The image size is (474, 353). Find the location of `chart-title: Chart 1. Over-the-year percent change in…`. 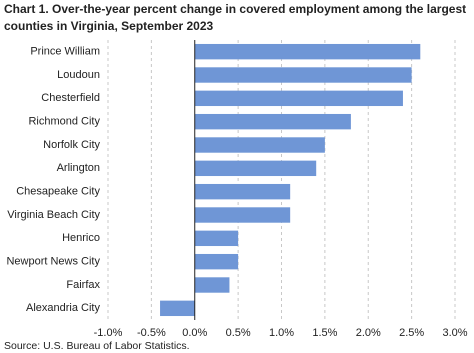

chart-title: Chart 1. Over-the-year percent change in… is located at coordinates (235, 9).